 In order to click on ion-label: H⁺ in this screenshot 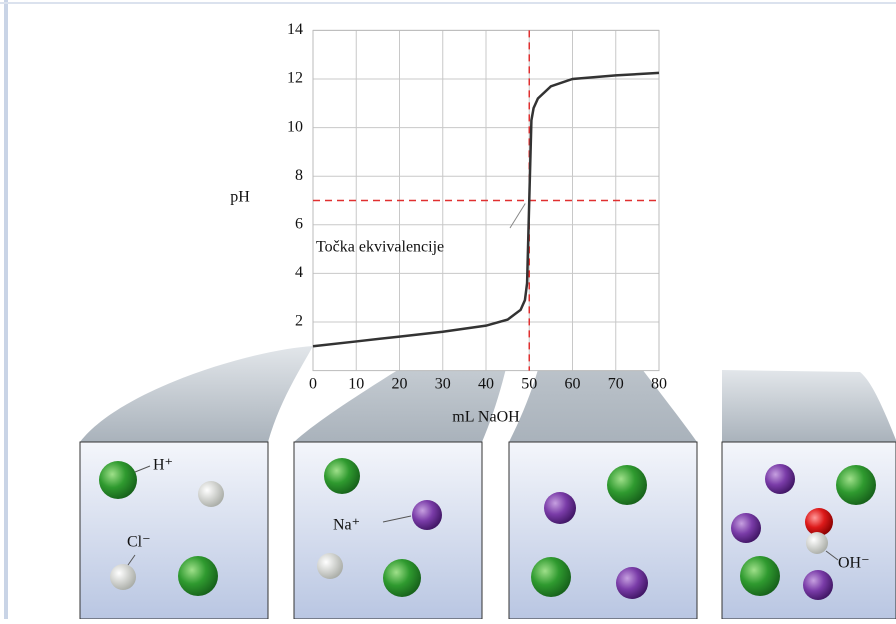, I will do `click(163, 465)`.